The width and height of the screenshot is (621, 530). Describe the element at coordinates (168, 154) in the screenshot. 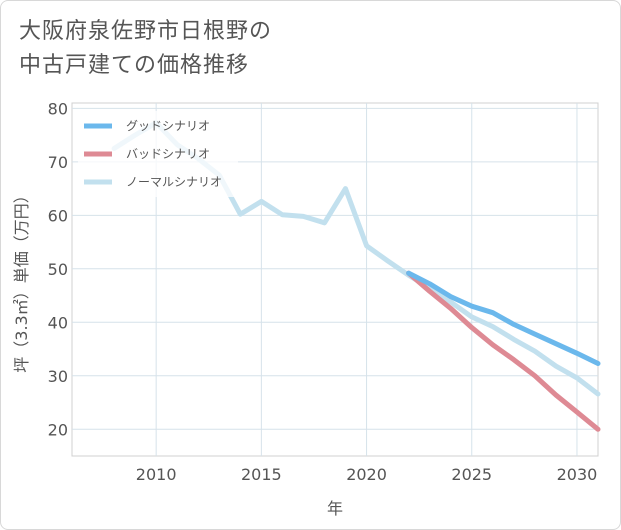

I see `legend-label: バッドシナリオ` at that location.